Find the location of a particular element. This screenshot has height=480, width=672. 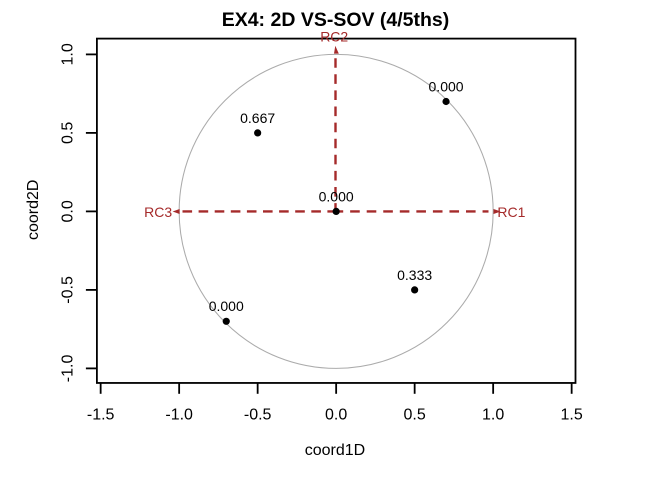

svg-text: 0.667 is located at coordinates (257, 118).